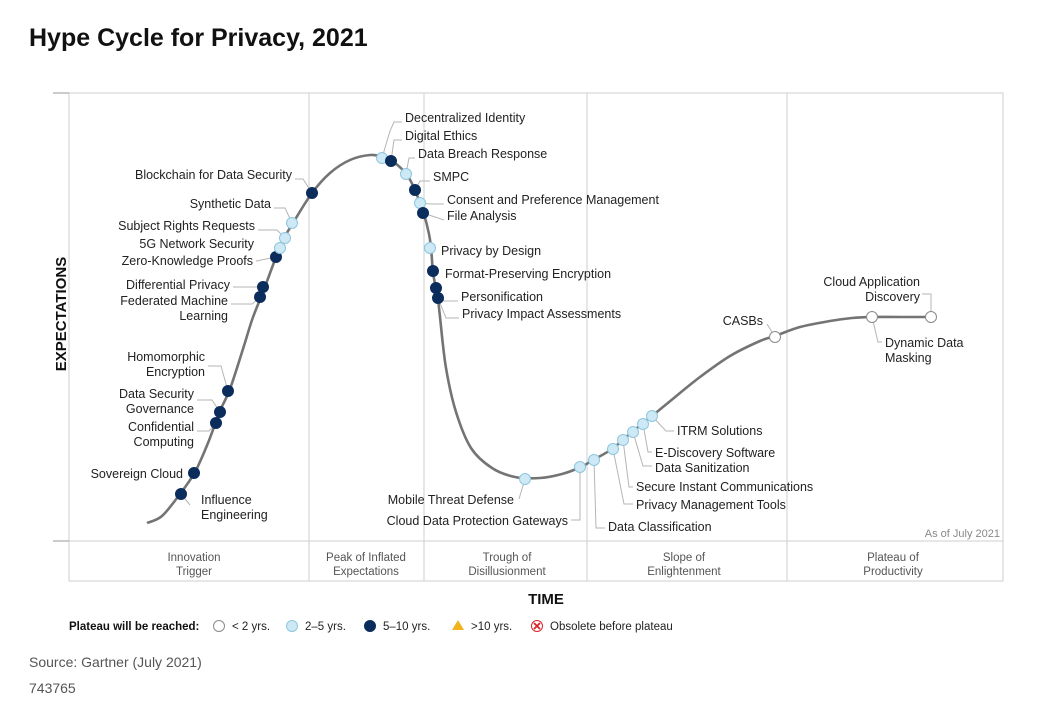  I want to click on tech-label: Subject Rights Requests, so click(186, 226).